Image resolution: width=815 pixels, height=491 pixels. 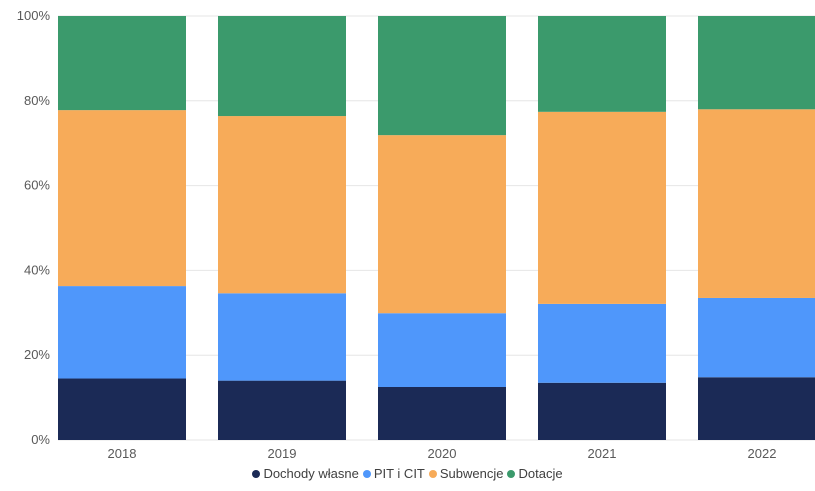 What do you see at coordinates (34, 15) in the screenshot?
I see `y-tick-label: 100%` at bounding box center [34, 15].